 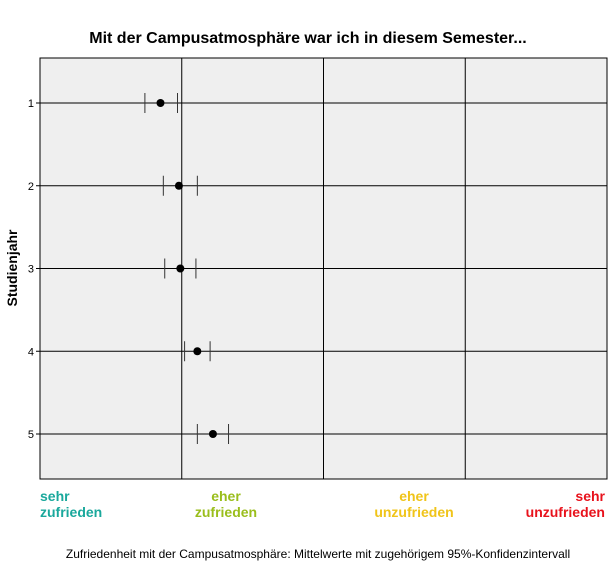 I want to click on y-tick-label-3: 3, so click(x=31, y=270).